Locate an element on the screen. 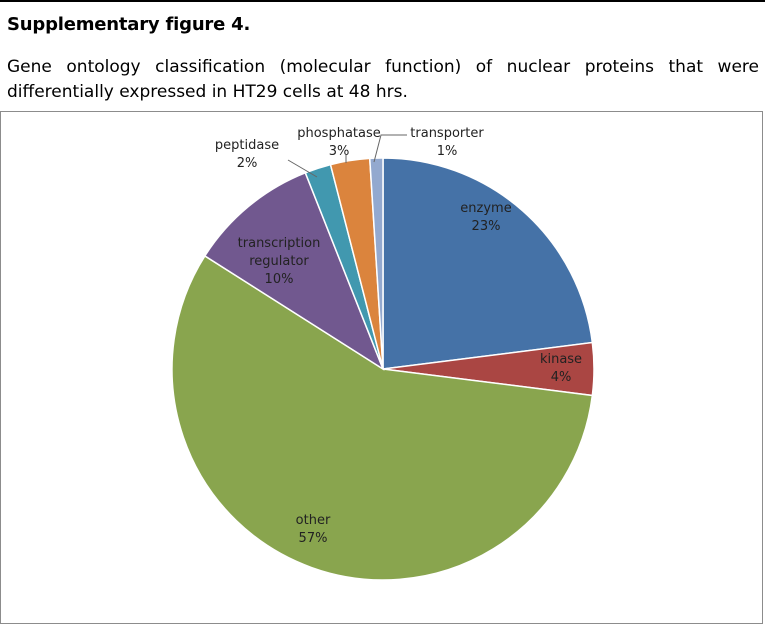 This screenshot has width=765, height=626. slice-category-label: transcription is located at coordinates (279, 243).